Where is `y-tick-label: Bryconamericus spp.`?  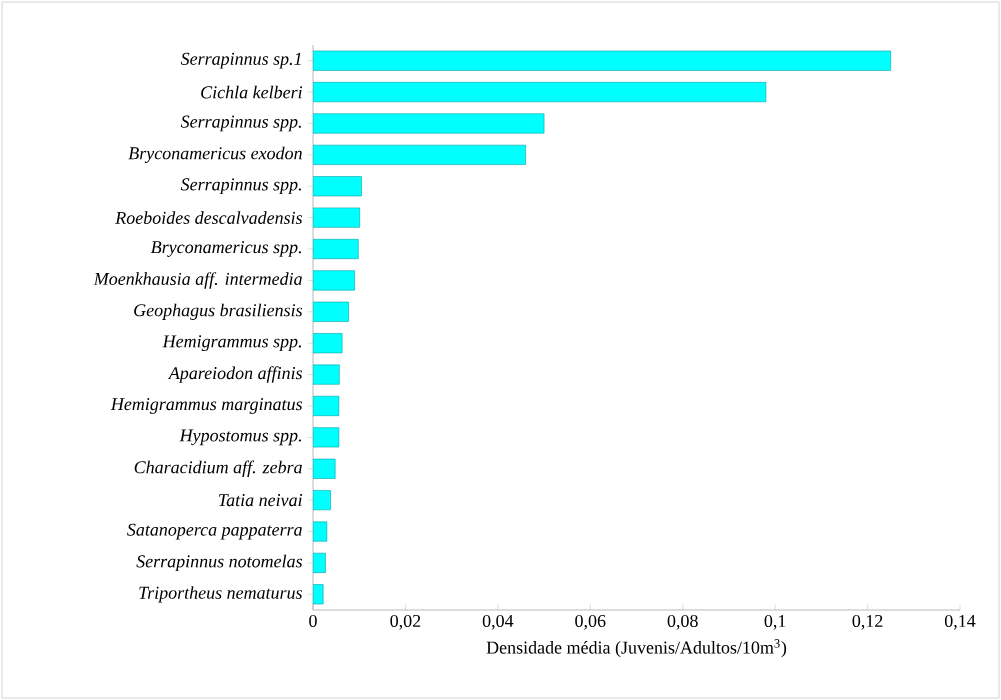
y-tick-label: Bryconamericus spp. is located at coordinates (225, 249).